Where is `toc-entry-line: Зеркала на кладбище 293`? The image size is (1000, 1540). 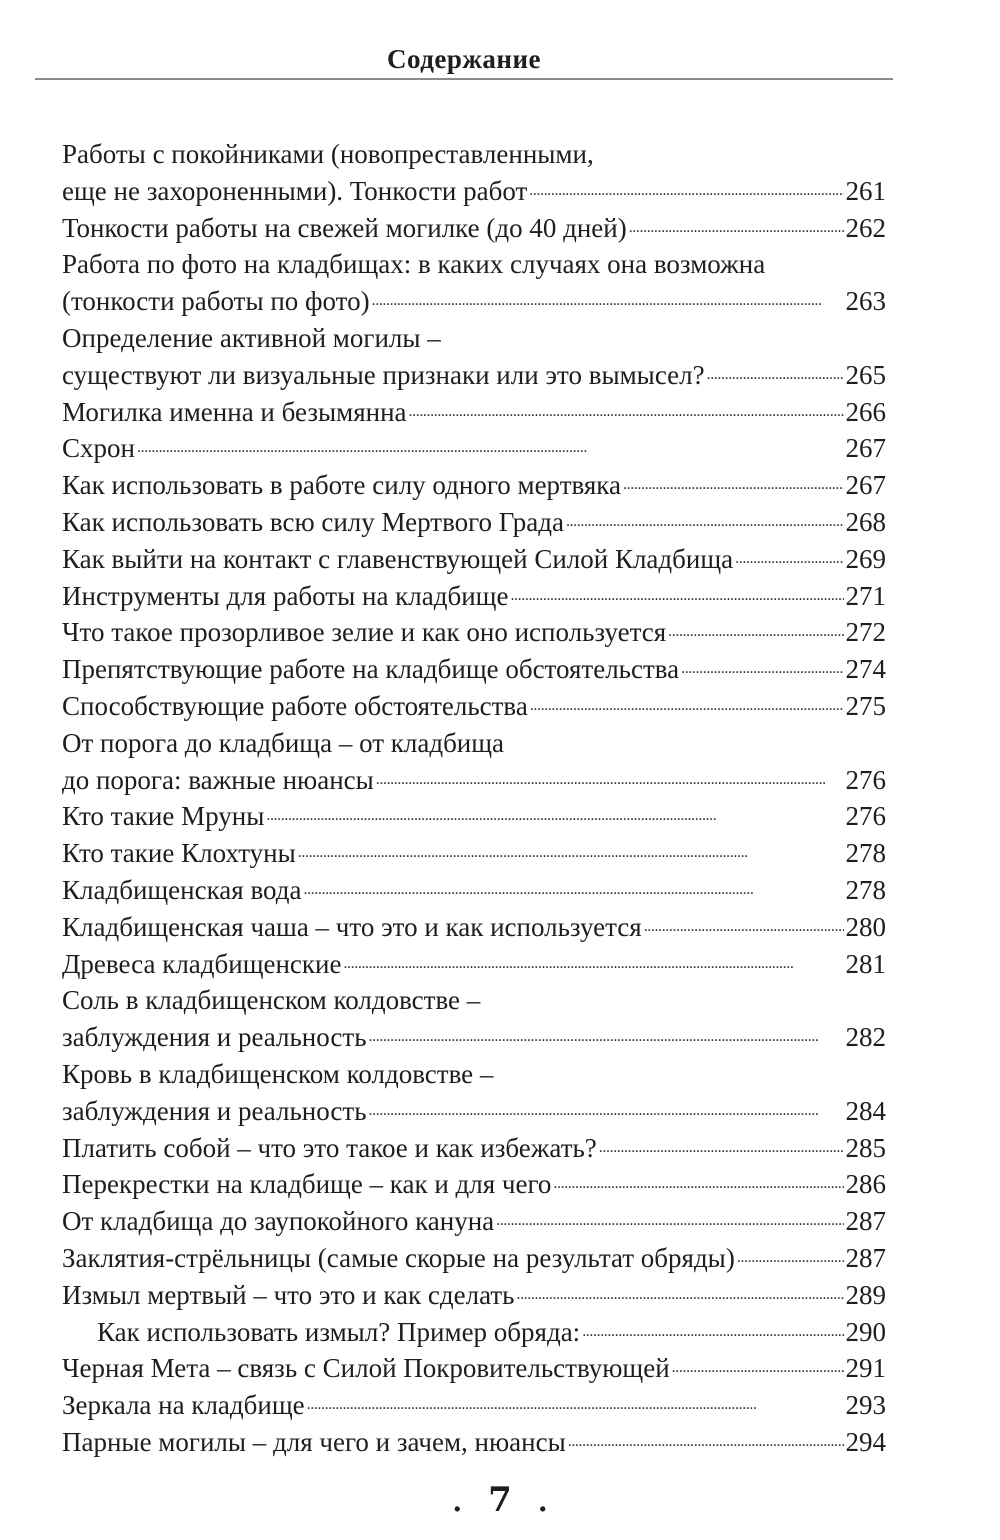
toc-entry-line: Зеркала на кладбище 293 is located at coordinates (474, 1405).